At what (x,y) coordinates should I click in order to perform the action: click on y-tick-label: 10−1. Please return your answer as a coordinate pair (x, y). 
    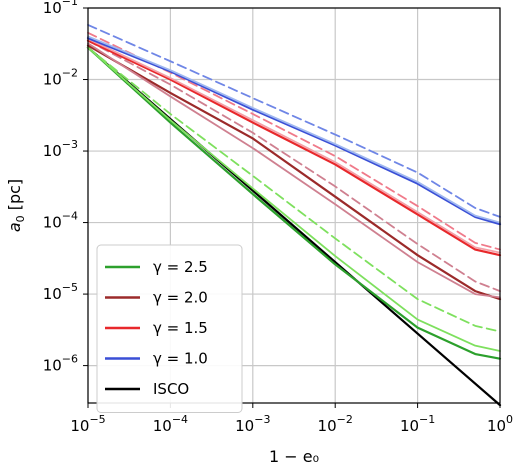
    Looking at the image, I should click on (60, 8).